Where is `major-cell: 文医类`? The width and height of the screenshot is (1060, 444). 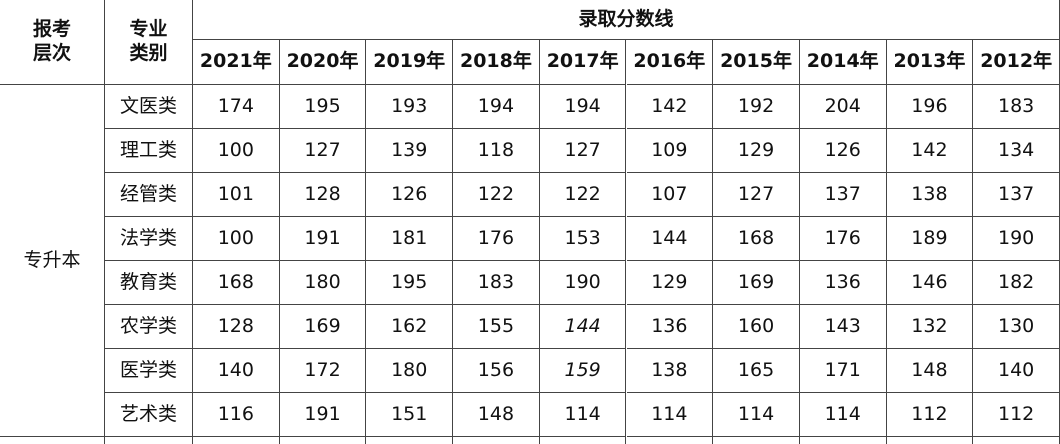 major-cell: 文医类 is located at coordinates (149, 107).